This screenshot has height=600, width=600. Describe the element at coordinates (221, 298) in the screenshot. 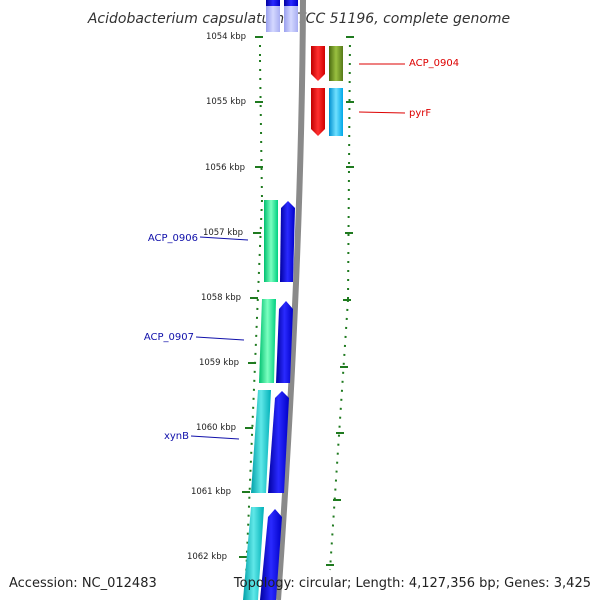

I see `tick-label: 1058 kbp` at that location.